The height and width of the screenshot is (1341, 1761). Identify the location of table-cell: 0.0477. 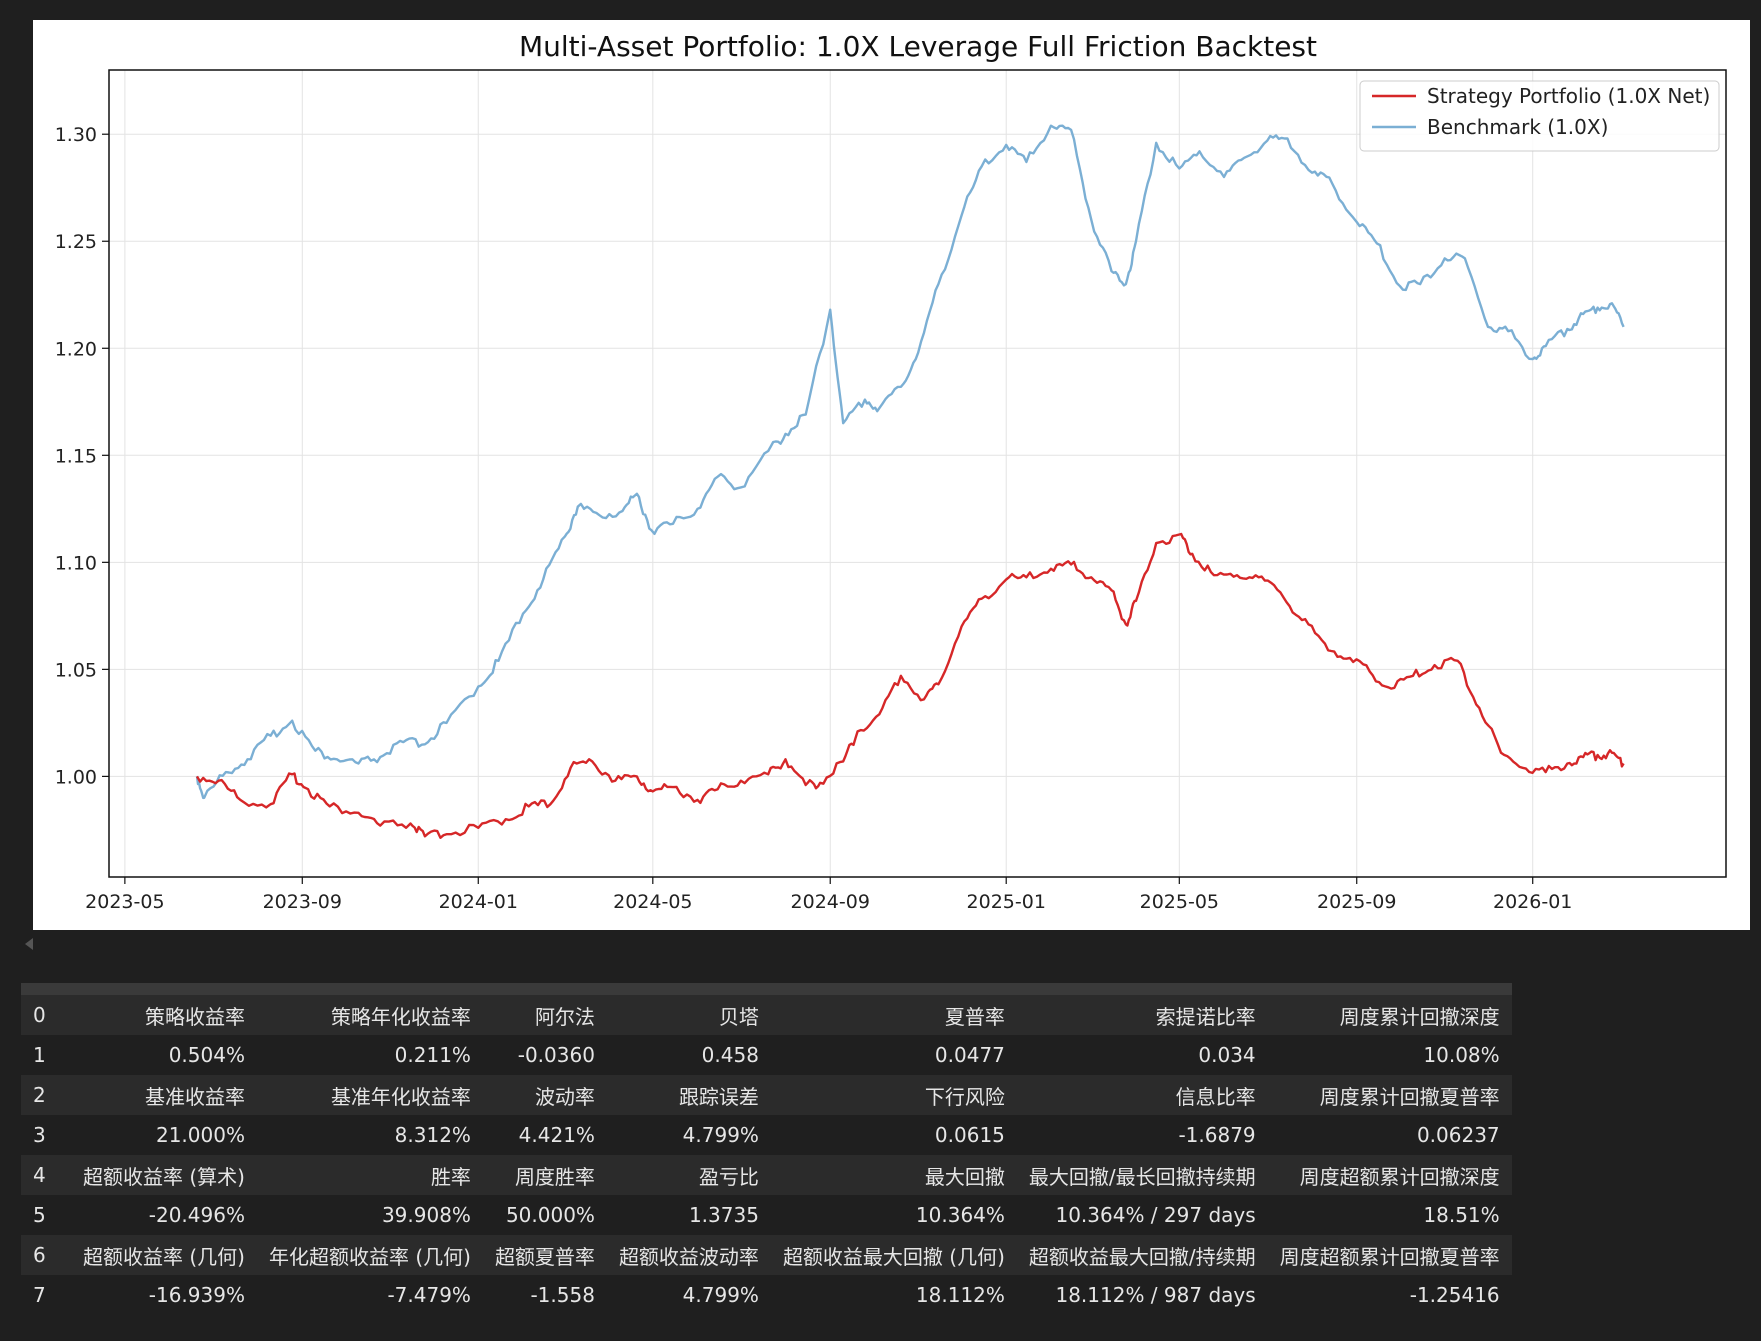
(893, 1055).